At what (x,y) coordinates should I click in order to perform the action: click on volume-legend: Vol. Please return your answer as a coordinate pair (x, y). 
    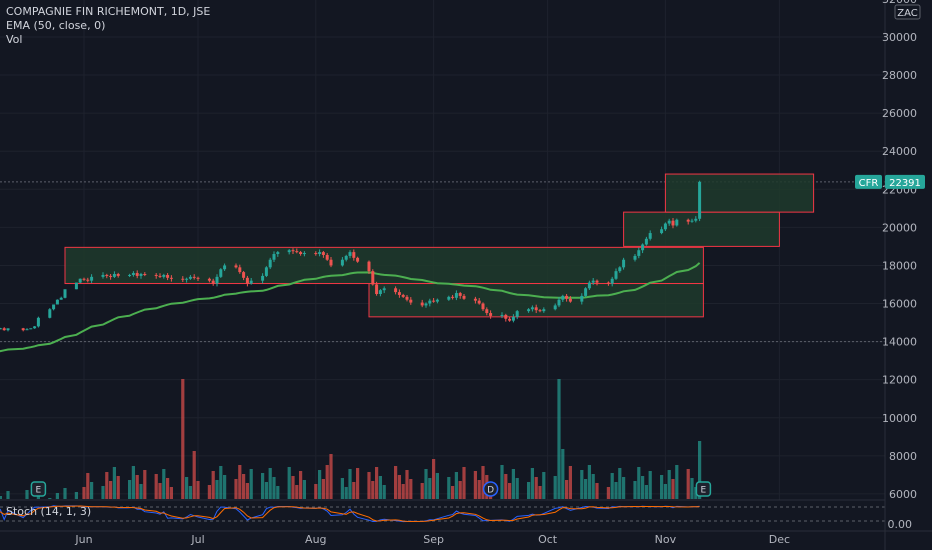
    Looking at the image, I should click on (14, 39).